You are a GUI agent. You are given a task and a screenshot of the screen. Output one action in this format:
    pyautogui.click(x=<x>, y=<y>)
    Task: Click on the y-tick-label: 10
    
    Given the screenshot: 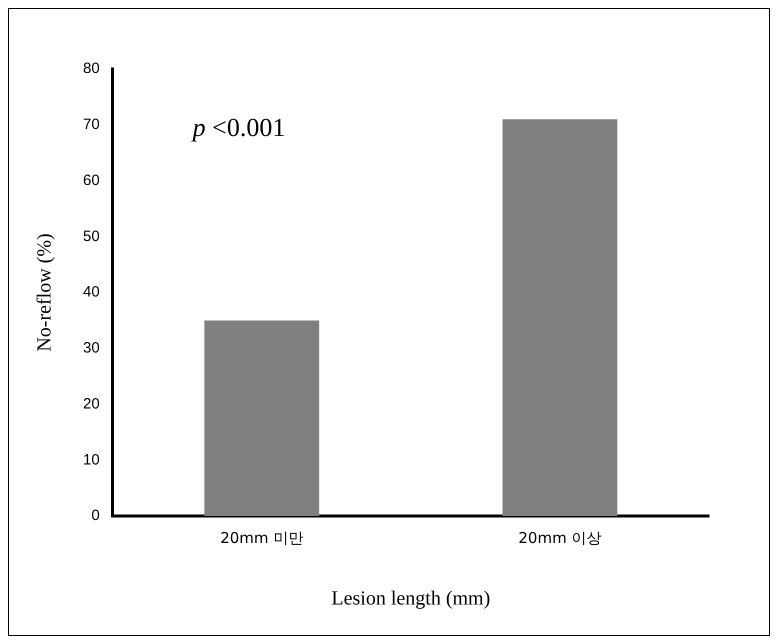 What is the action you would take?
    pyautogui.click(x=91, y=459)
    